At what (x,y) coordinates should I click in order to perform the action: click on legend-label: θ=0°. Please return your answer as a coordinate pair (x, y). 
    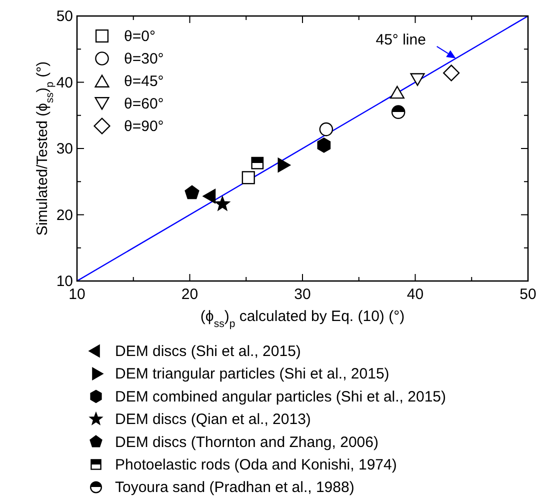
    Looking at the image, I should click on (140, 36).